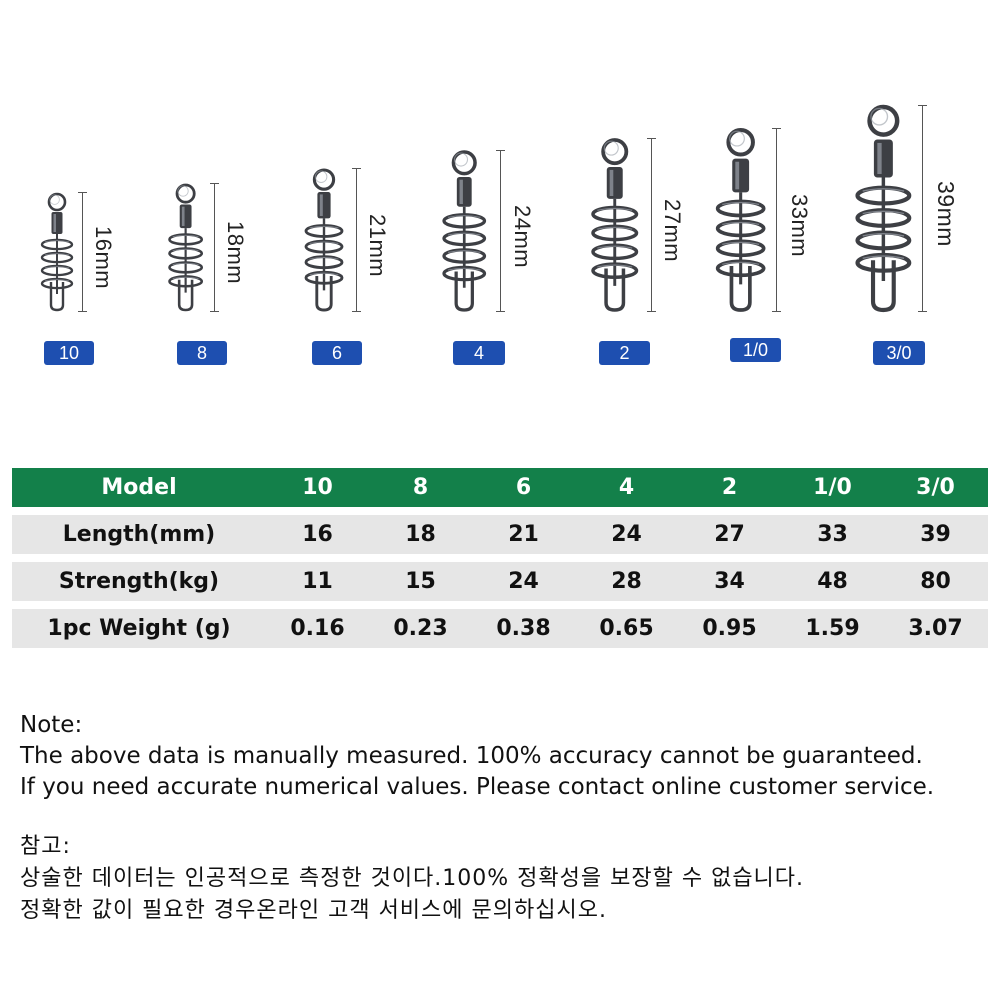  Describe the element at coordinates (317, 487) in the screenshot. I see `header-cell: 10` at that location.